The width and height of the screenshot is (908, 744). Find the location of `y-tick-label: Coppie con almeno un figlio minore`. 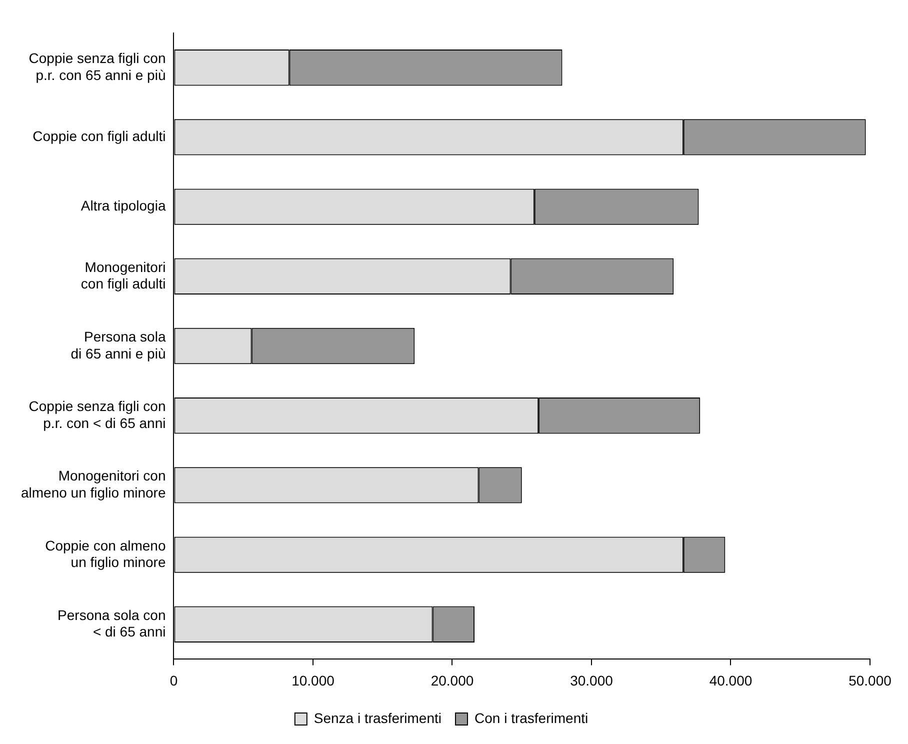

y-tick-label: Coppie con almeno un figlio minore is located at coordinates (105, 553).